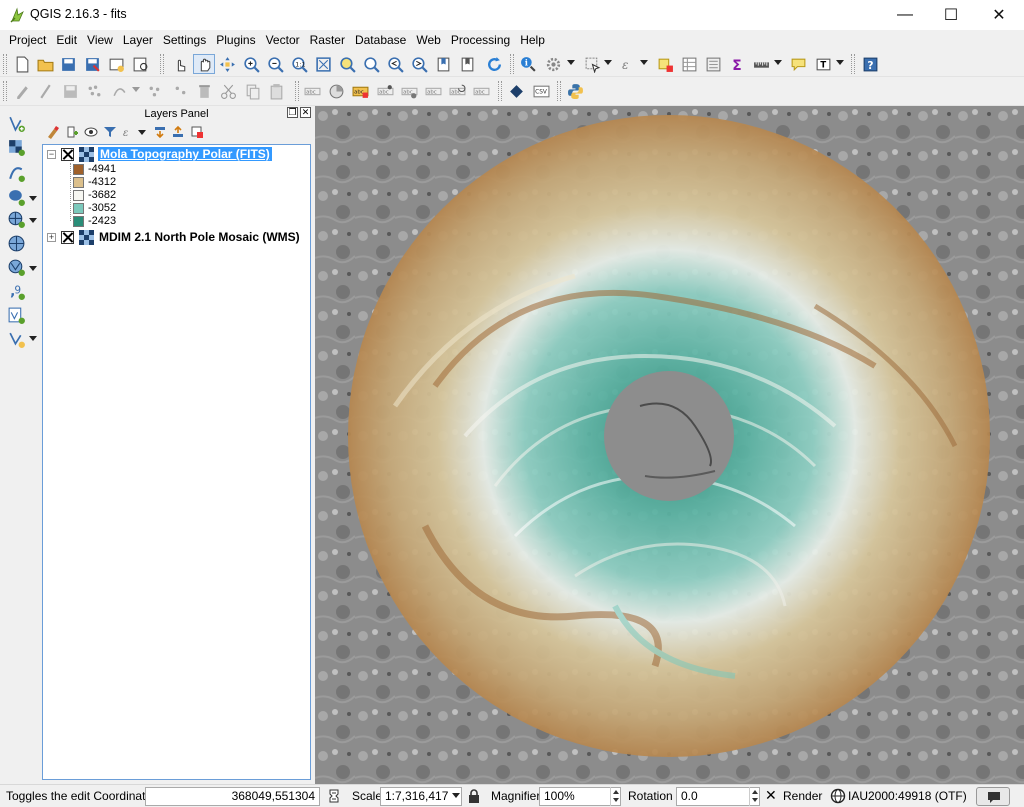 The image size is (1024, 807). I want to click on menu-database: Database, so click(380, 40).